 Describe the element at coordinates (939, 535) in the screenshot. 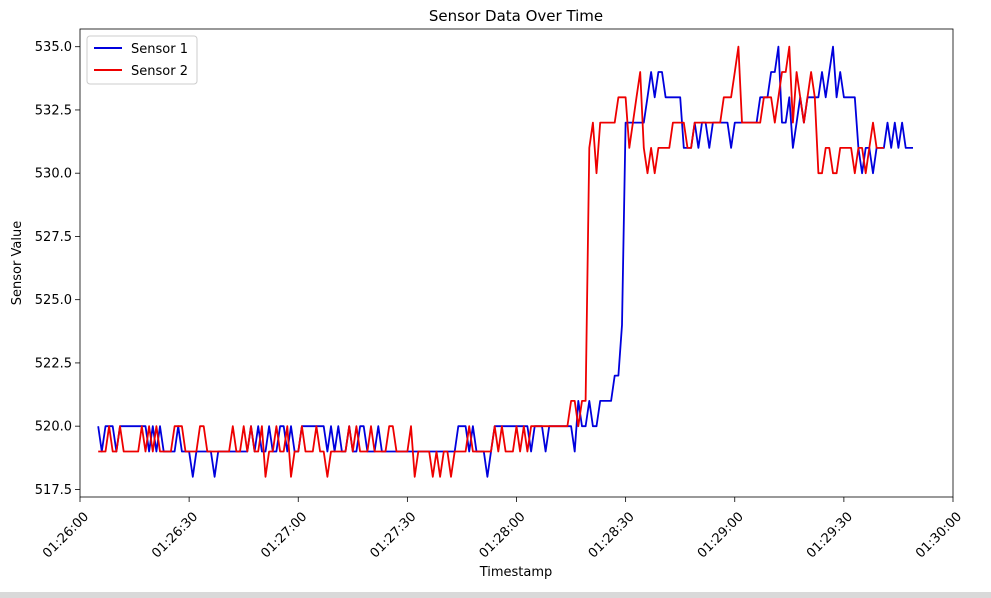

I see `x-tick-label: 01:30:00` at that location.